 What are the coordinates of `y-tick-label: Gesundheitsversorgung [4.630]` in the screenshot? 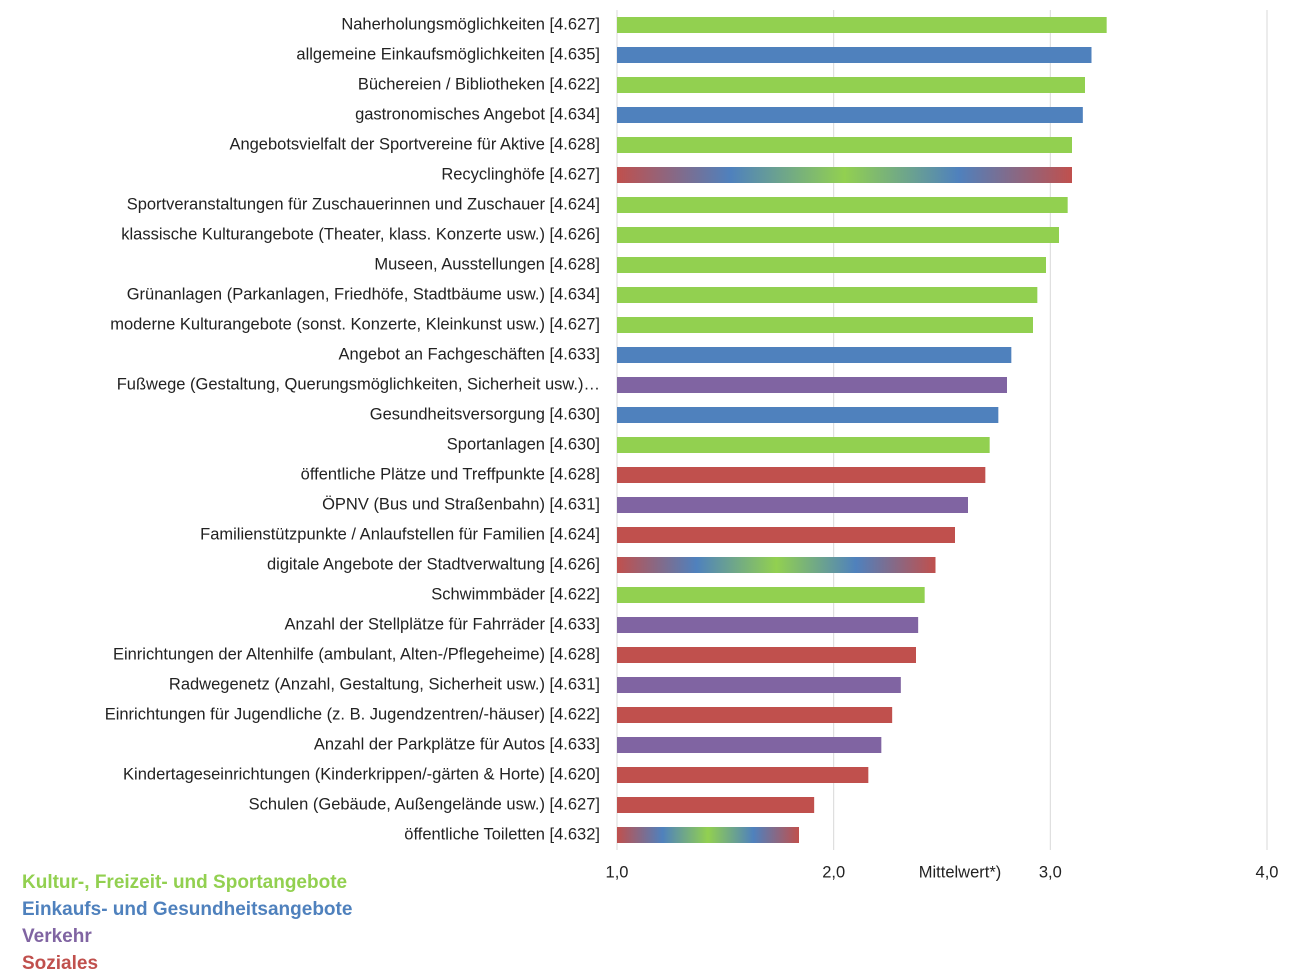 It's located at (485, 414).